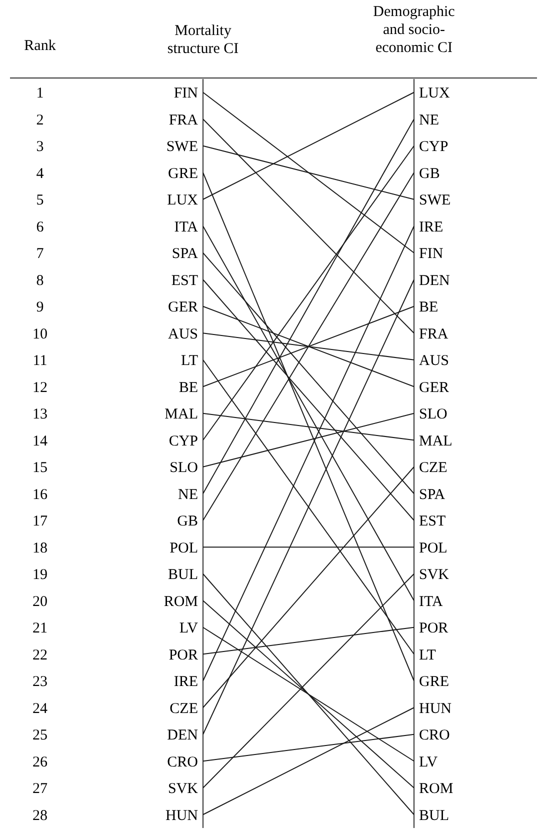 The height and width of the screenshot is (829, 547). Describe the element at coordinates (183, 308) in the screenshot. I see `series-label: GER` at that location.